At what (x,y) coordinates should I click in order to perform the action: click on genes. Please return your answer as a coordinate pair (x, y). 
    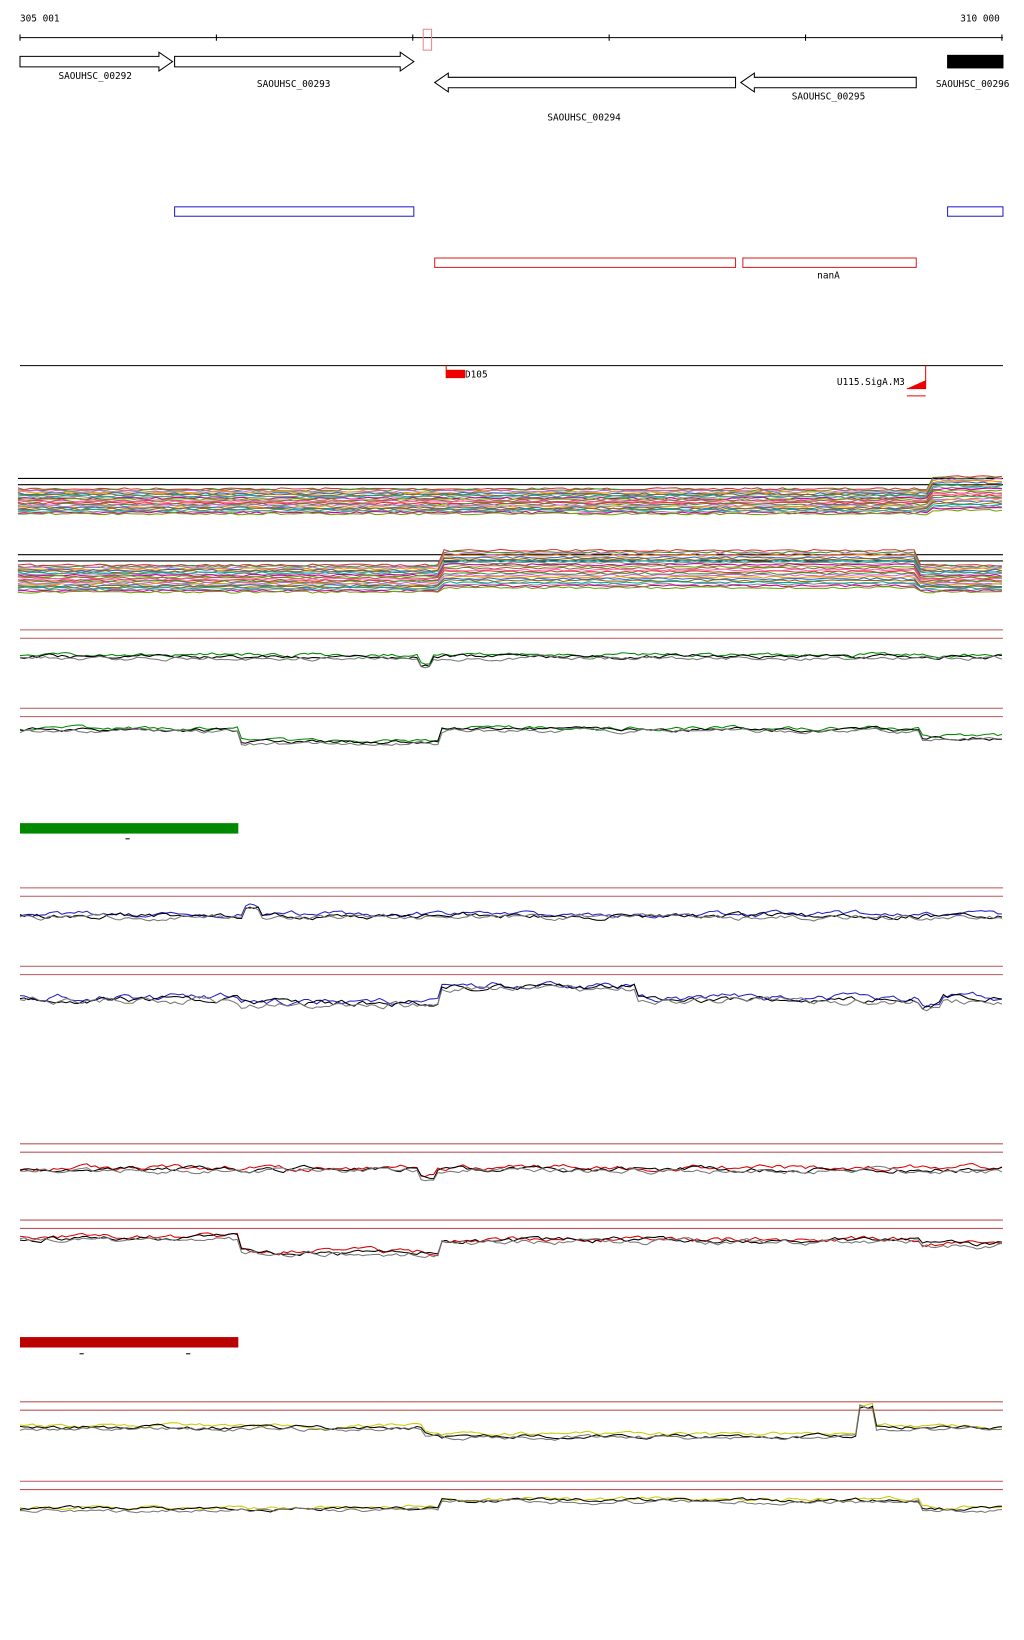
    Looking at the image, I should click on (511, 72).